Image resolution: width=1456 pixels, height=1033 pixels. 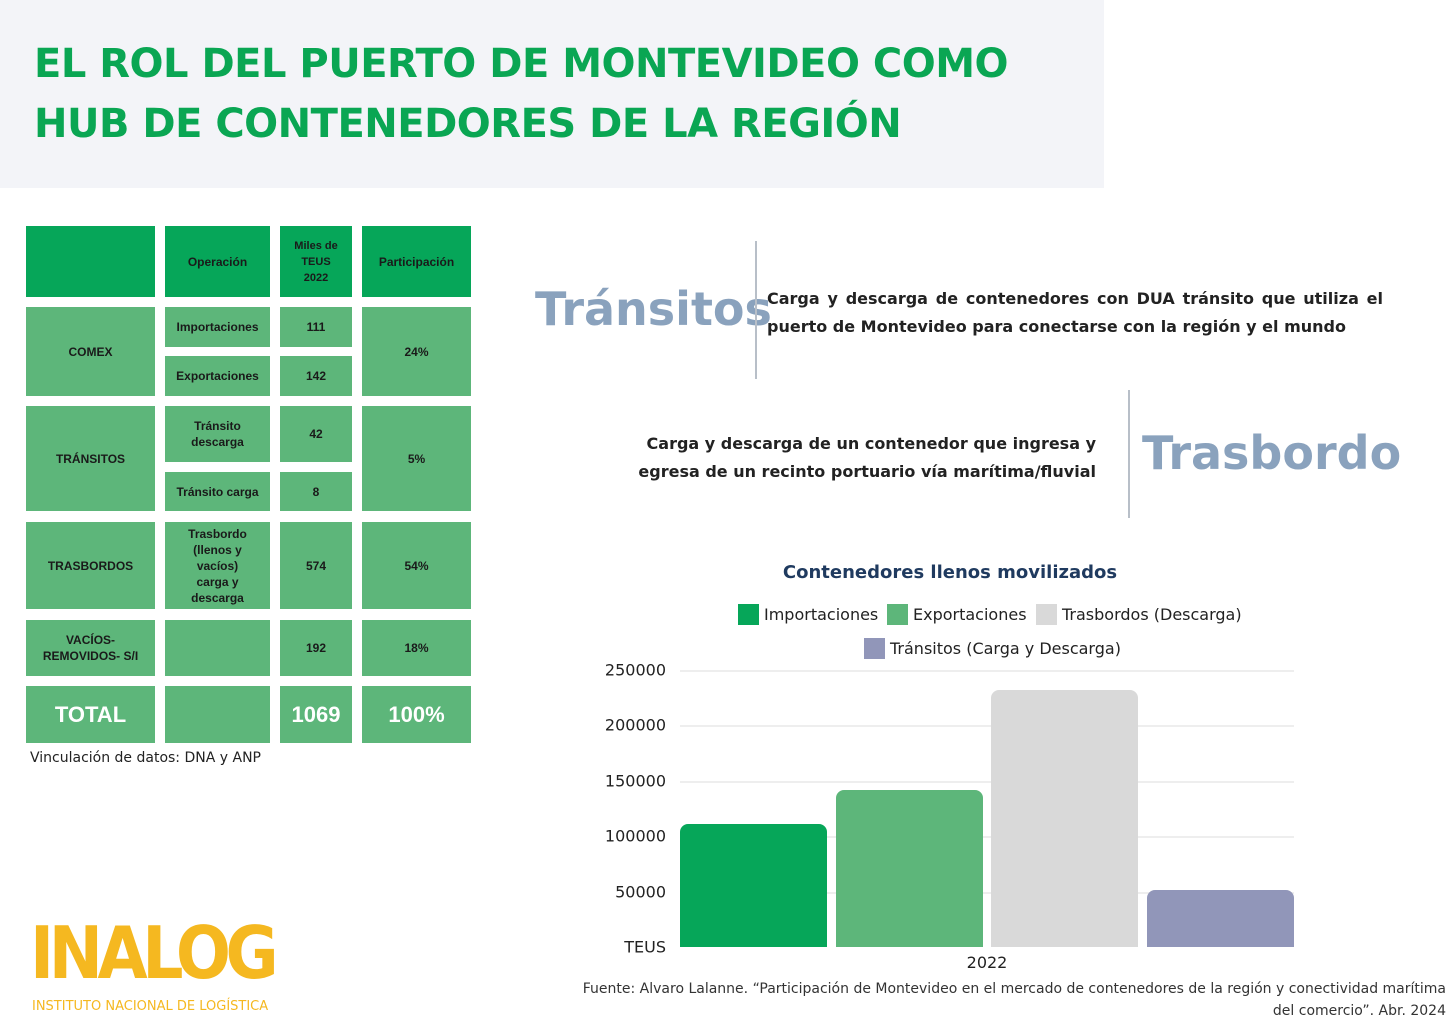 What do you see at coordinates (821, 614) in the screenshot?
I see `legend-label: Importaciones` at bounding box center [821, 614].